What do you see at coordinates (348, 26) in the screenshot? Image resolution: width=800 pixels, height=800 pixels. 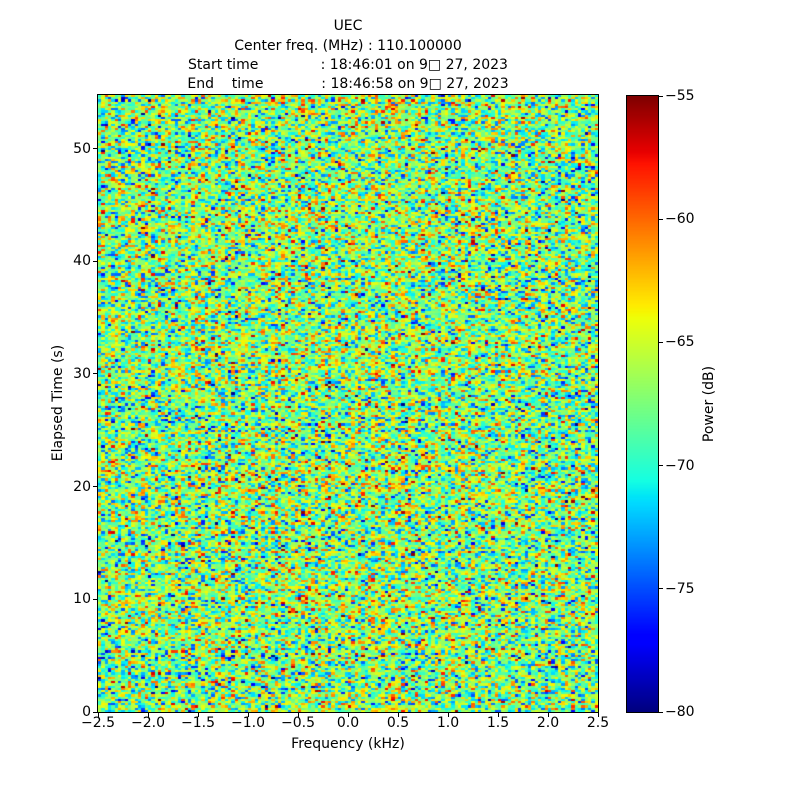 I see `chart-title: UEC` at bounding box center [348, 26].